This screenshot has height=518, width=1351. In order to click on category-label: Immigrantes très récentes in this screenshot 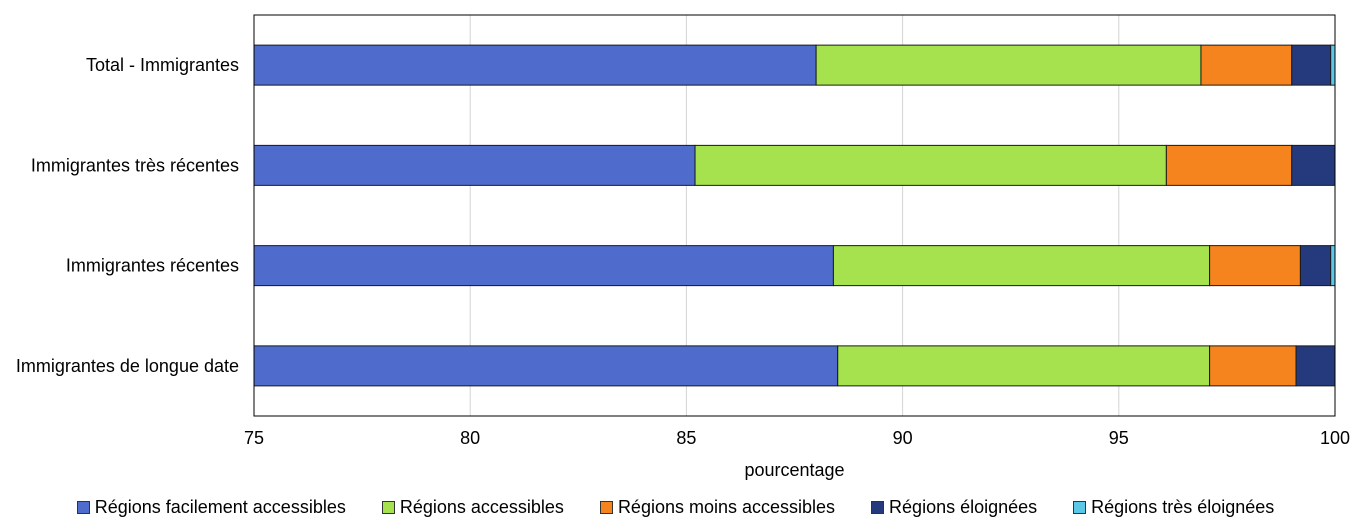, I will do `click(135, 165)`.